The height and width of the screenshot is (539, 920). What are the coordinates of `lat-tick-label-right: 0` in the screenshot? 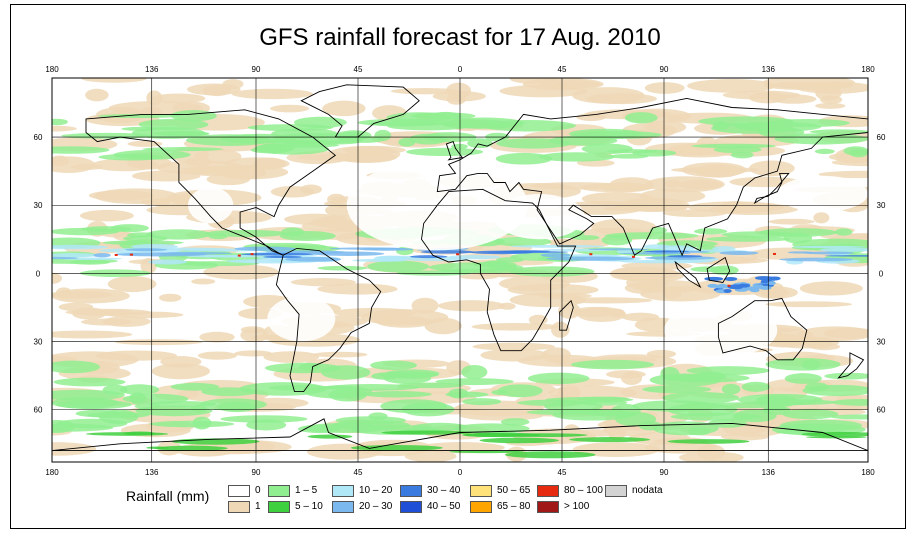 It's located at (881, 273).